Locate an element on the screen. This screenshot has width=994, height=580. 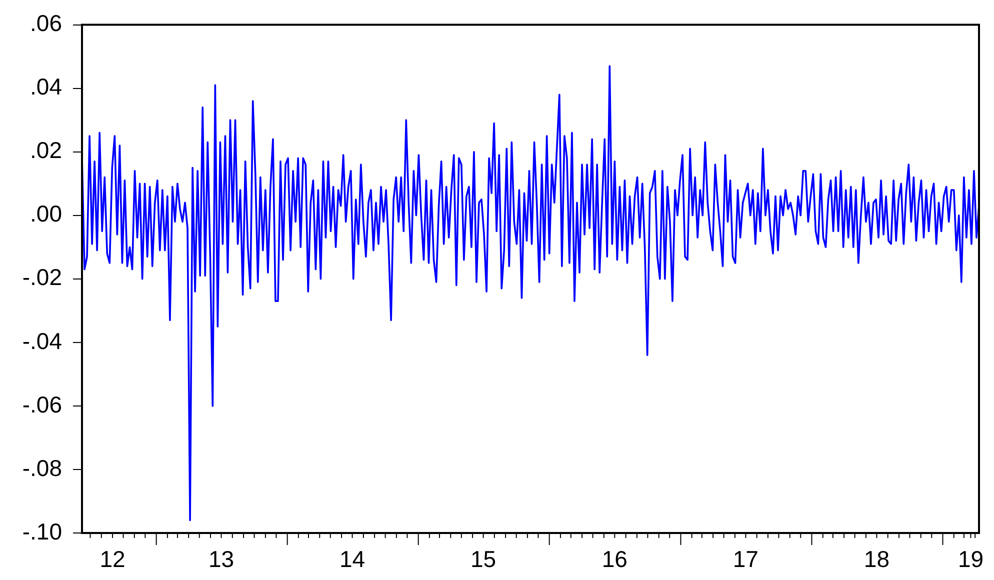
x-tick-label: 12 is located at coordinates (113, 559).